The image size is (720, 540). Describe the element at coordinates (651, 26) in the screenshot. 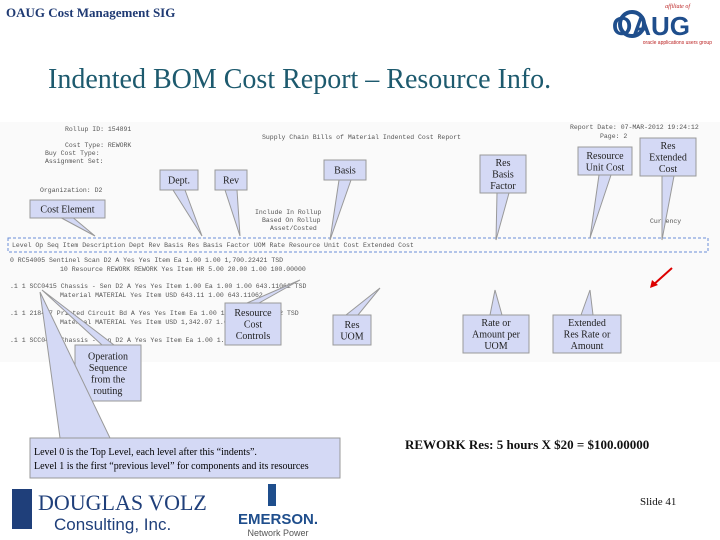

I see `logo: OAUG` at that location.